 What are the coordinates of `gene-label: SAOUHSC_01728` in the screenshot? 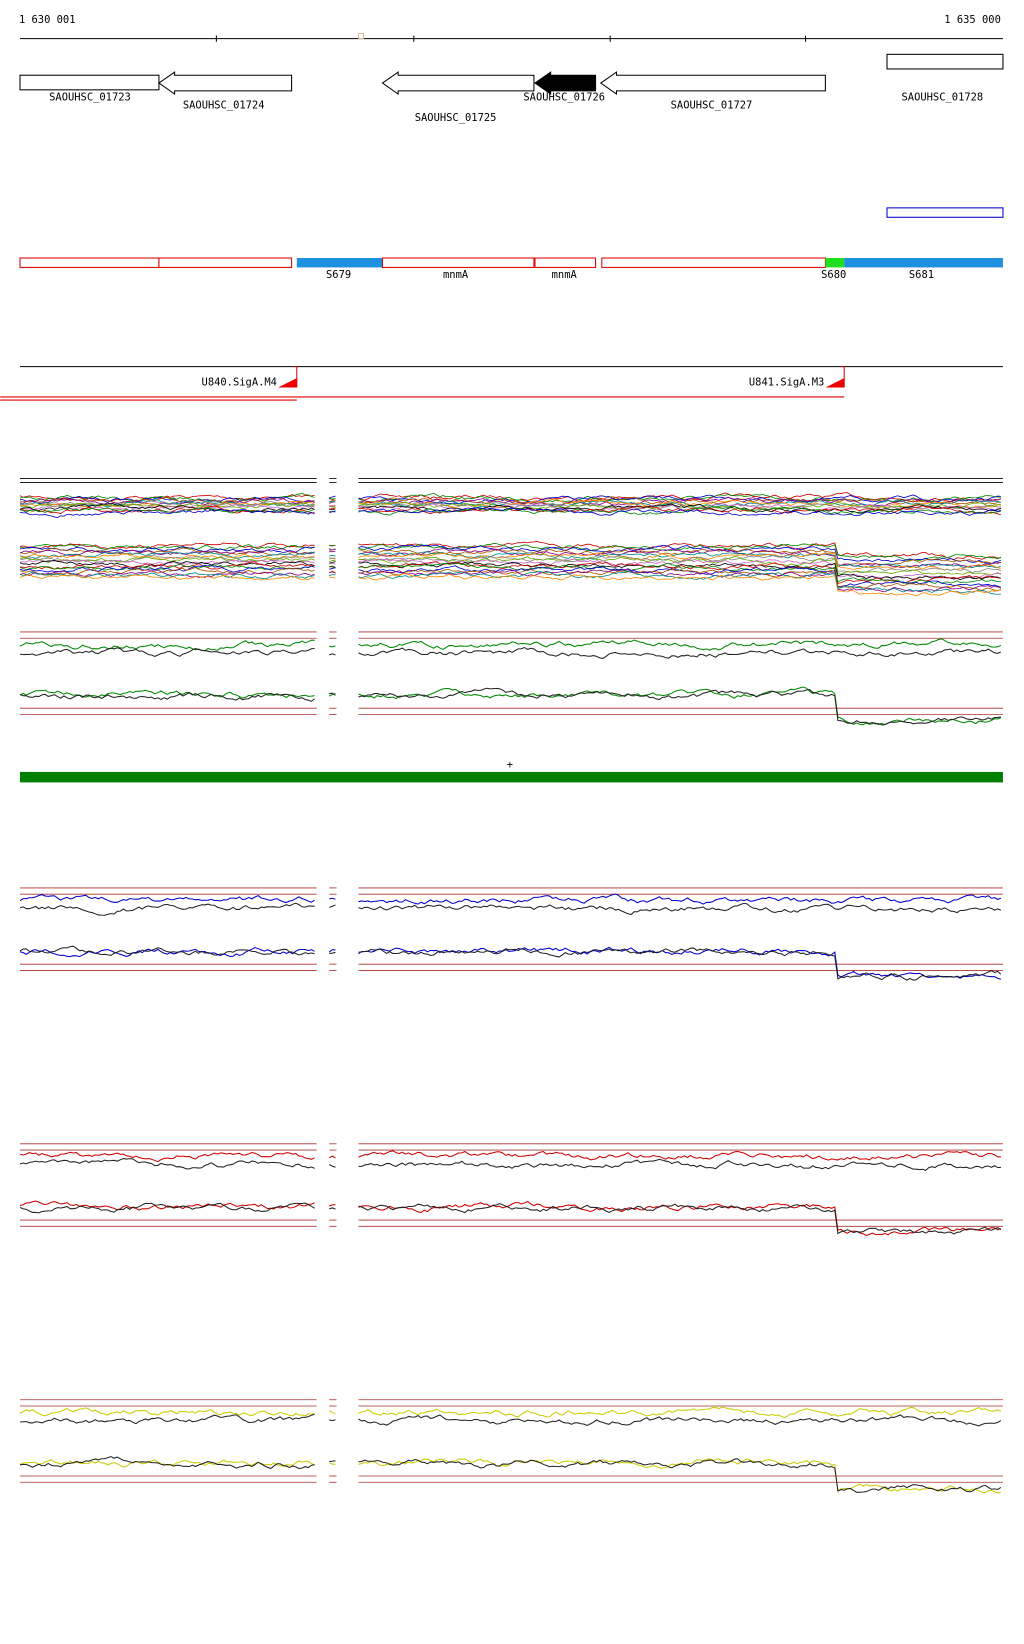 It's located at (943, 97).